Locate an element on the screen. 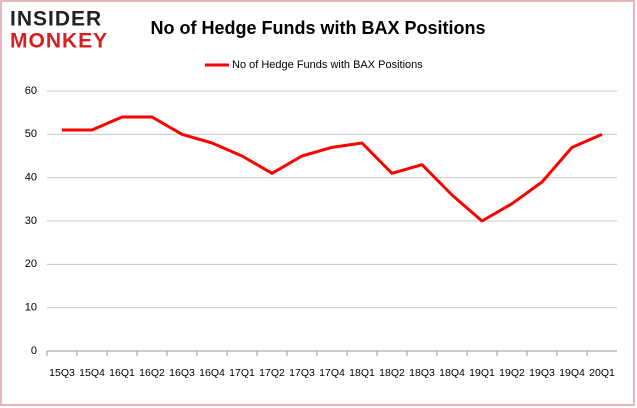 This screenshot has width=637, height=408. chart-title: No of Hedge Funds with BAX Positions is located at coordinates (318, 28).